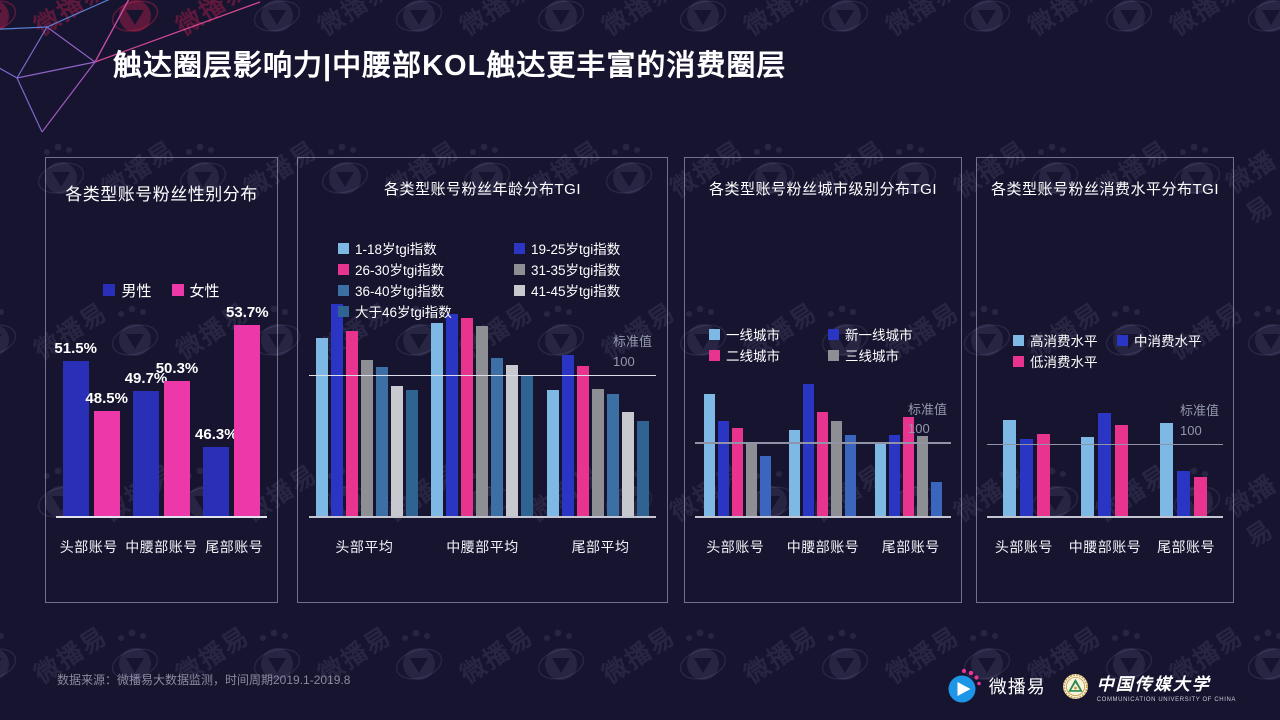  I want to click on reference-line, so click(823, 443).